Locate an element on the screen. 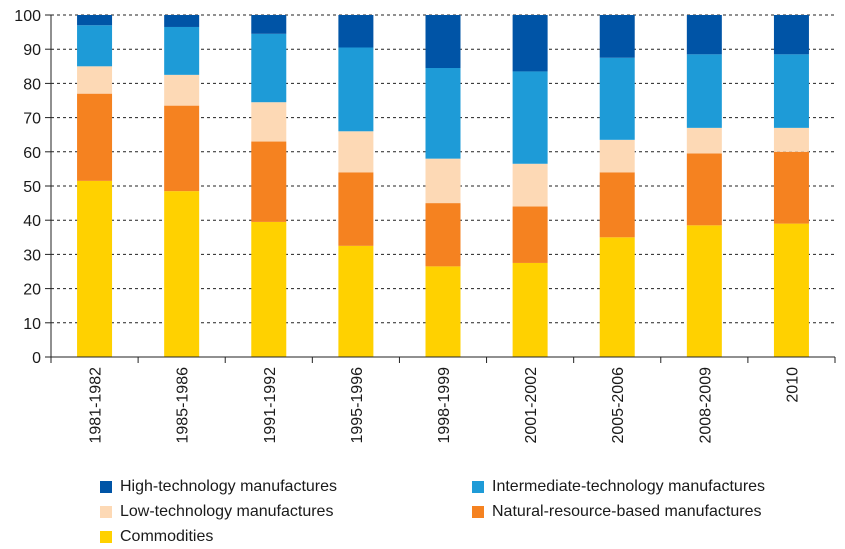 The image size is (845, 549). y-tick-label: 70 is located at coordinates (32, 119).